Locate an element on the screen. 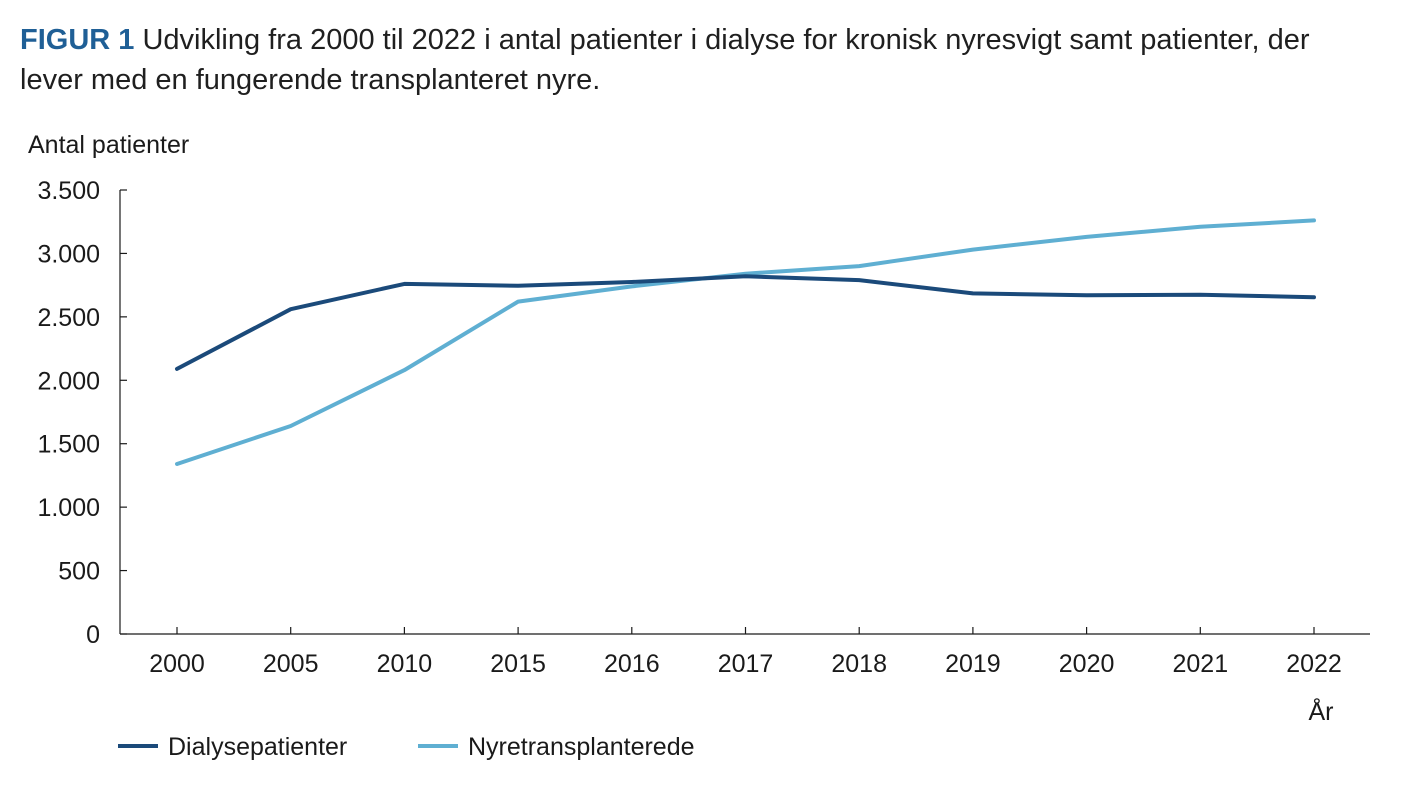 The height and width of the screenshot is (798, 1404). y-axis: 0 500 1.000 1.500 2.000 2.500 3.000 3.500 is located at coordinates (82, 413).